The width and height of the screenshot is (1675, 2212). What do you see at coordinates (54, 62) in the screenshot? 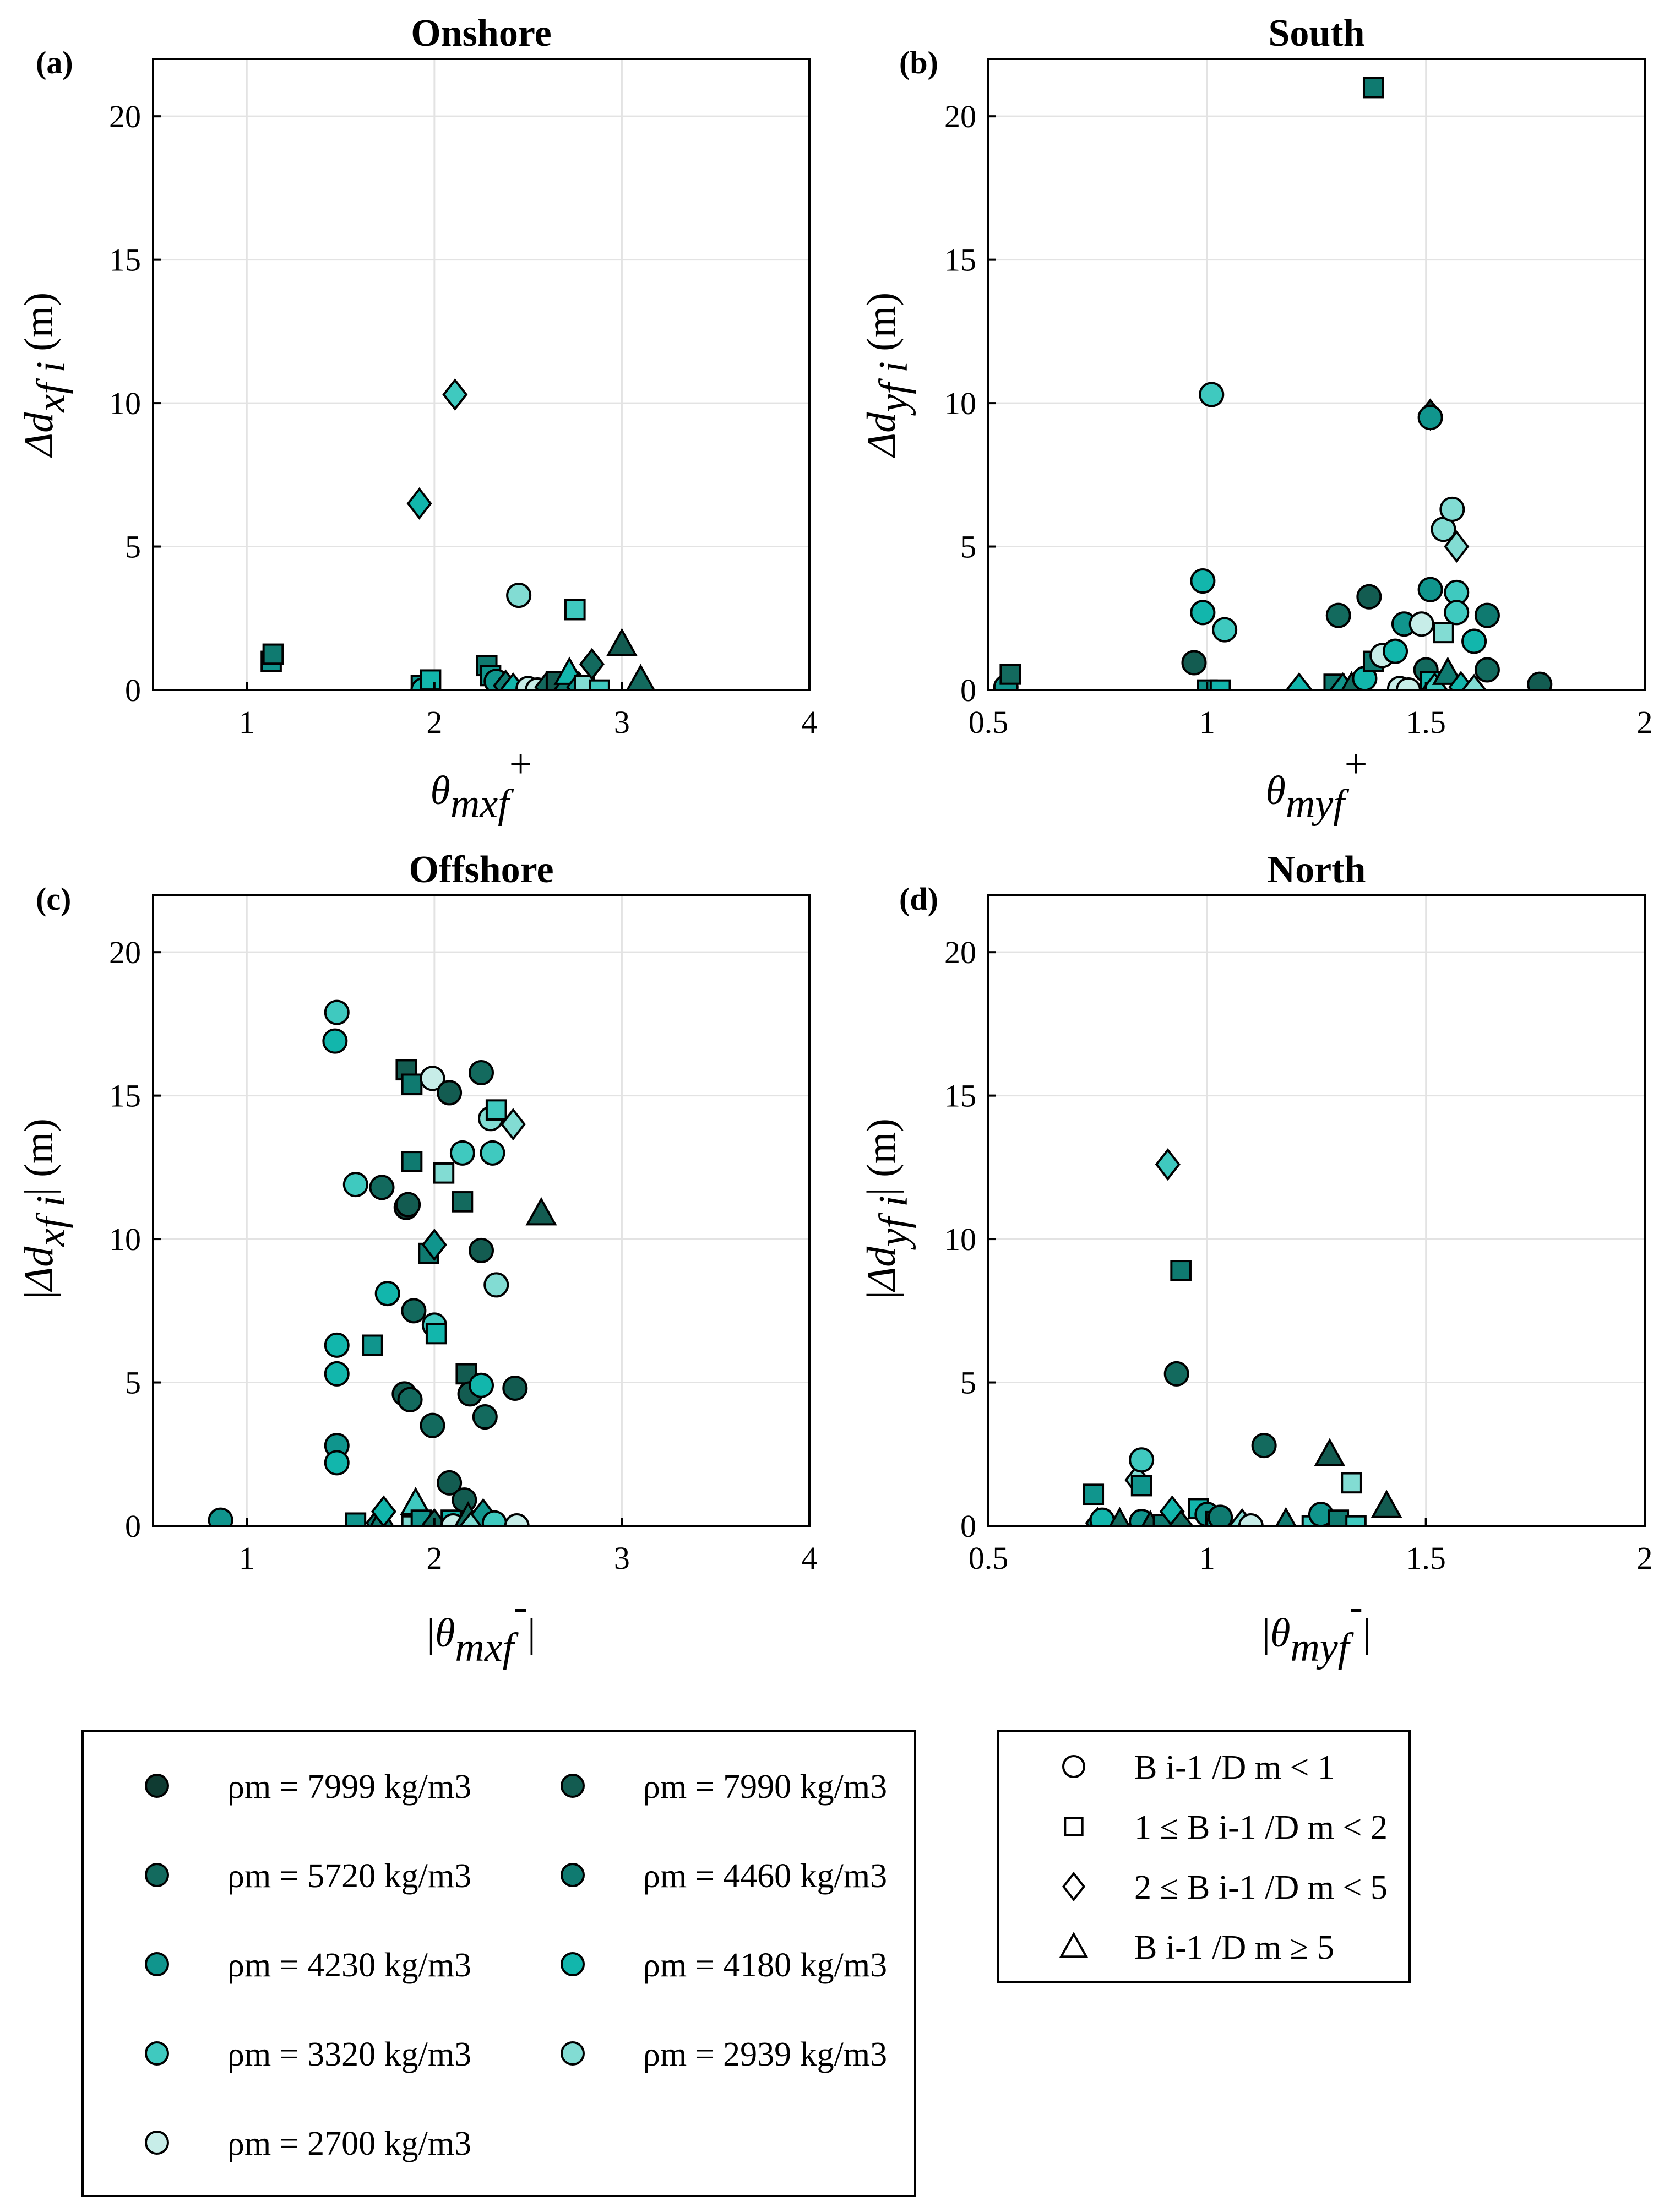
I see `panel-letter: (a)` at bounding box center [54, 62].